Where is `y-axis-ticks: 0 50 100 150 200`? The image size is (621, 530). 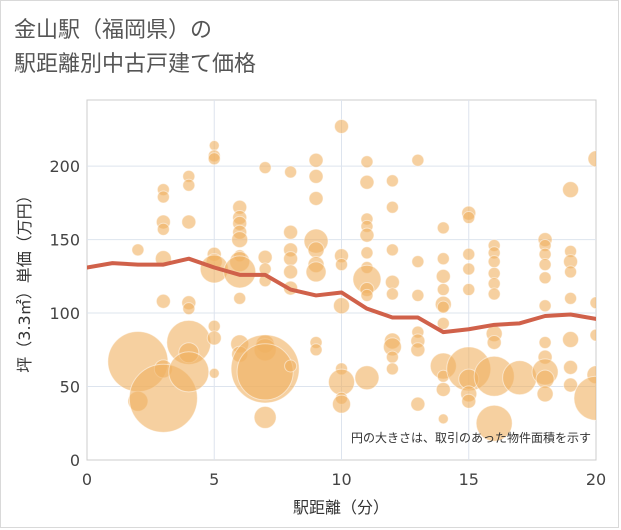
y-axis-ticks: 0 50 100 150 200 is located at coordinates (64, 313).